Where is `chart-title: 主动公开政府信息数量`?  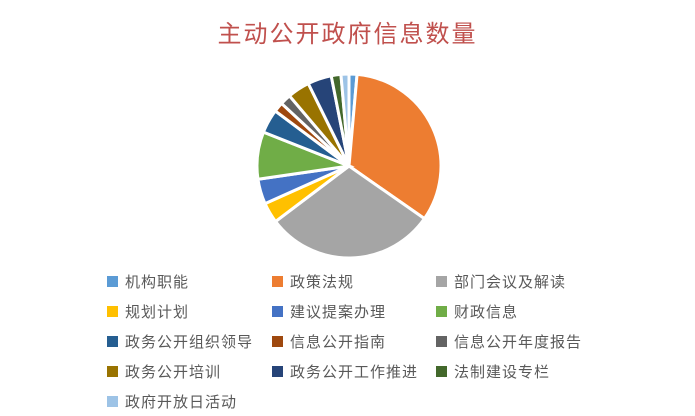 chart-title: 主动公开政府信息数量 is located at coordinates (347, 35).